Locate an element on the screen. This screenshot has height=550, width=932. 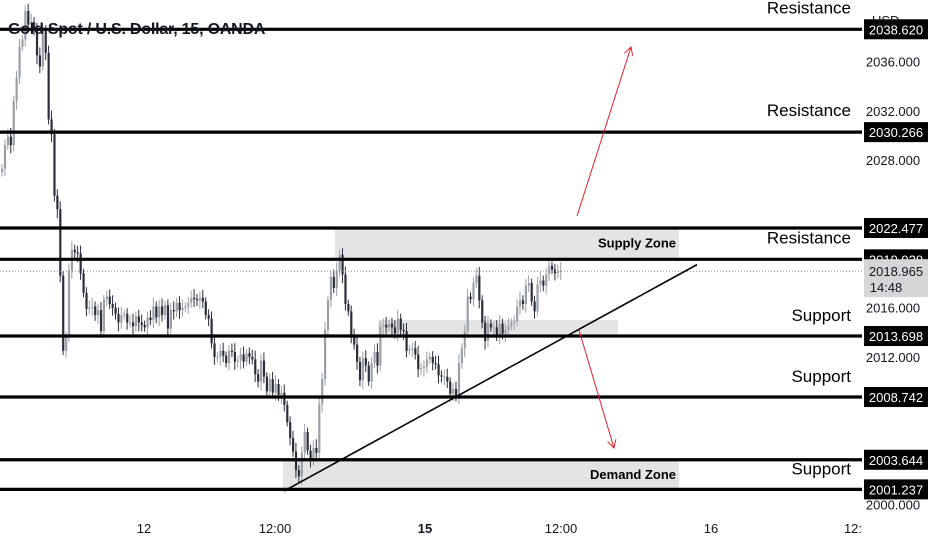
level-price-label: 2003.644 is located at coordinates (896, 460).